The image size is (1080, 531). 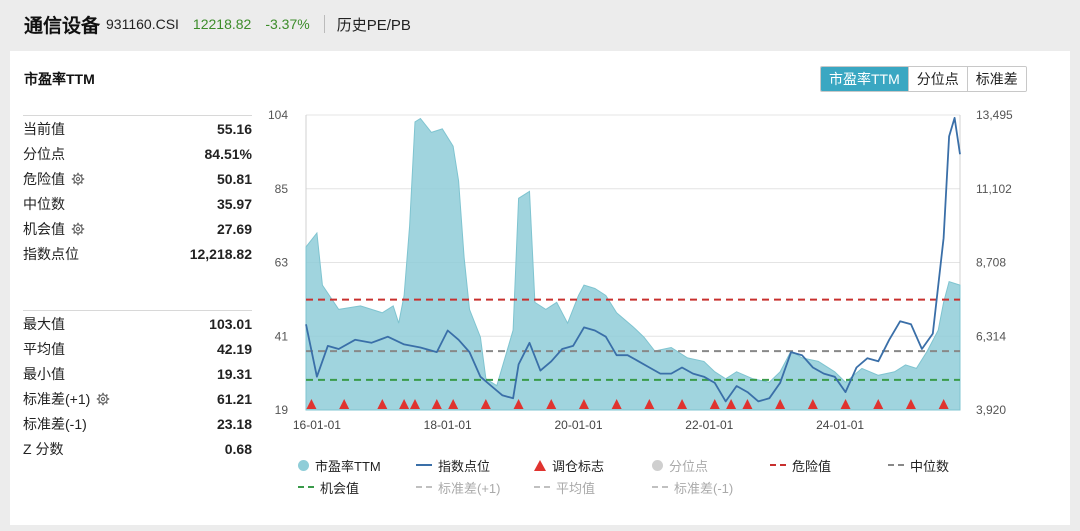 I want to click on header-divider, so click(x=324, y=24).